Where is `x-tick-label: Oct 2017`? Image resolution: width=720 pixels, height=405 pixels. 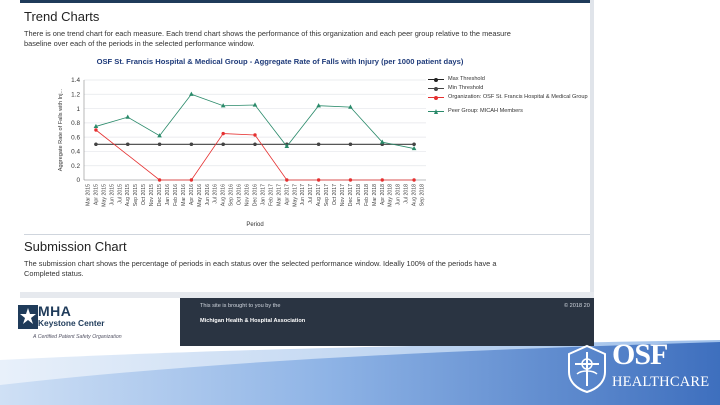 x-tick-label: Oct 2017 is located at coordinates (335, 194).